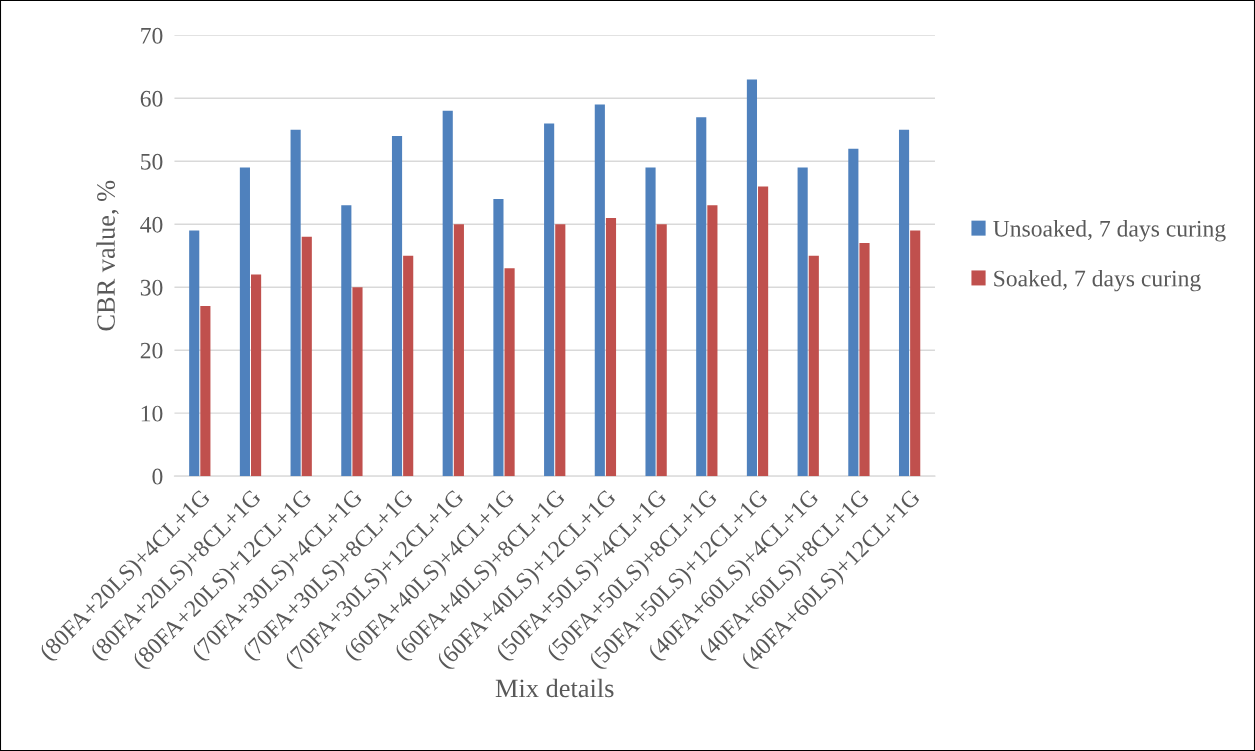 The image size is (1255, 751). Describe the element at coordinates (152, 161) in the screenshot. I see `y-tick-label: 50` at that location.